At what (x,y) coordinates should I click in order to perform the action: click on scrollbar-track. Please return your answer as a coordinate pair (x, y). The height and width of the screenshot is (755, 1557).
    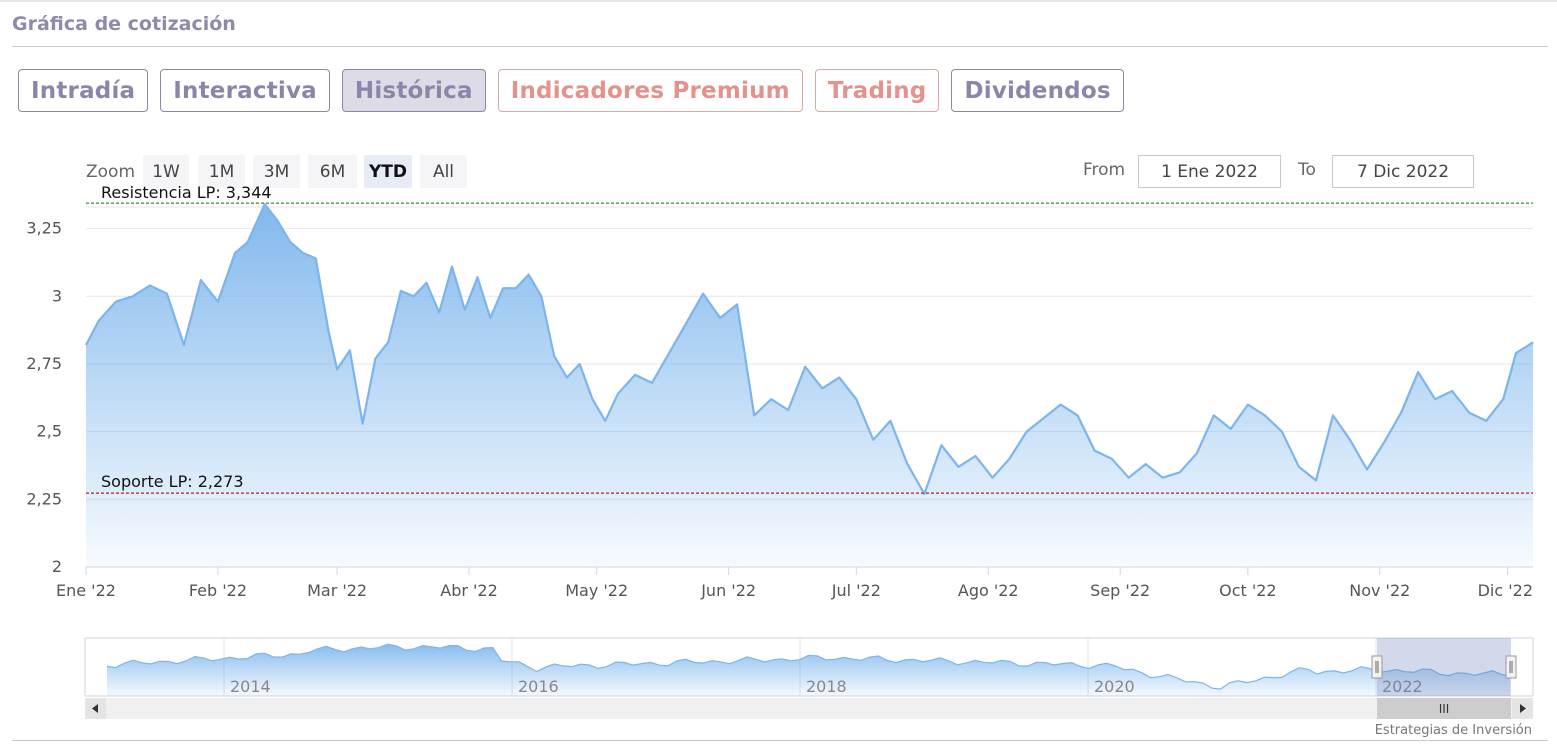
    Looking at the image, I should click on (809, 708).